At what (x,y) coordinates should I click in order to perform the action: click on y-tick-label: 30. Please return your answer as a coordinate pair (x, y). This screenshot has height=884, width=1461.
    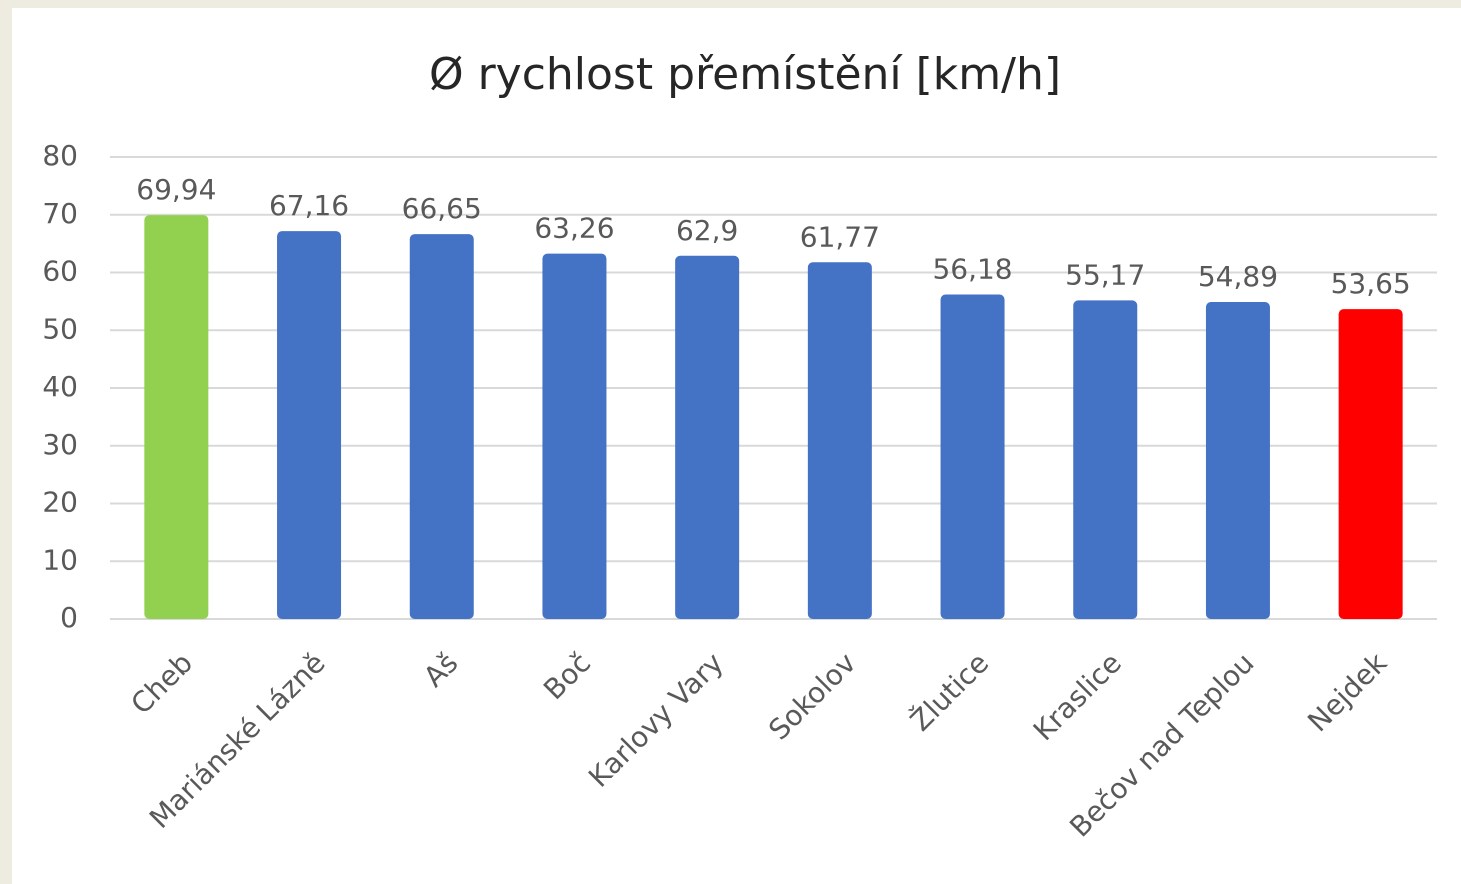
    Looking at the image, I should click on (60, 444).